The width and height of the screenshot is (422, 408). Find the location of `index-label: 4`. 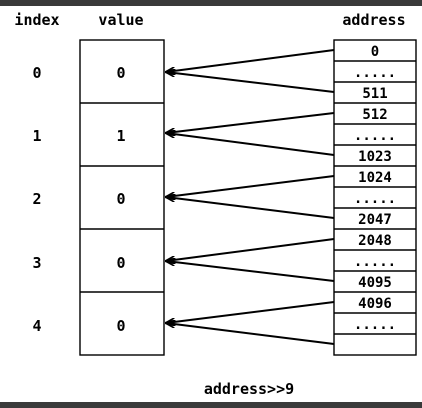

index-label: 4 is located at coordinates (36, 326).